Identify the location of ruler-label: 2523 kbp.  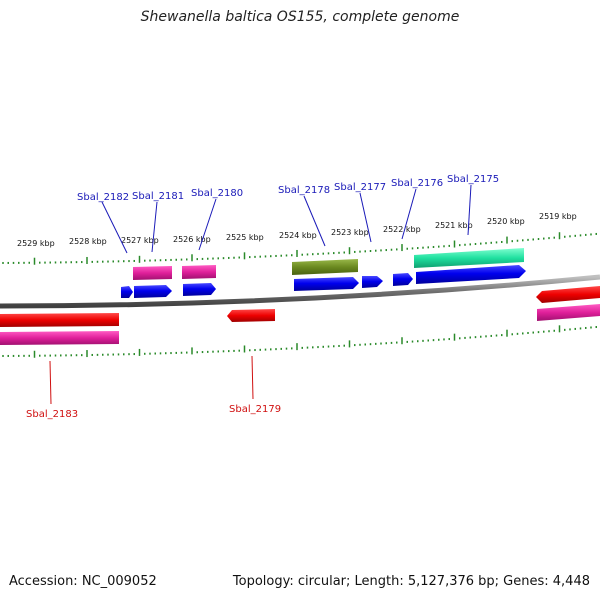
(350, 232).